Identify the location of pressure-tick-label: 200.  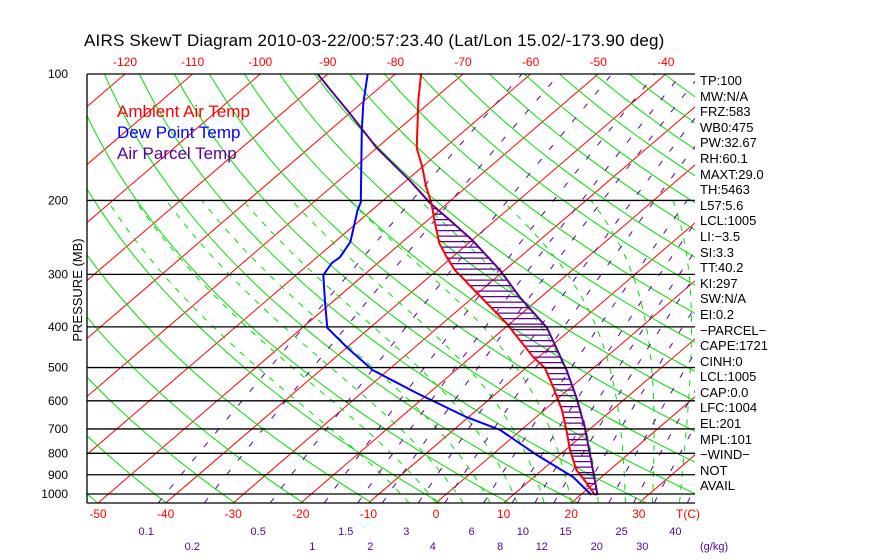
(58, 200).